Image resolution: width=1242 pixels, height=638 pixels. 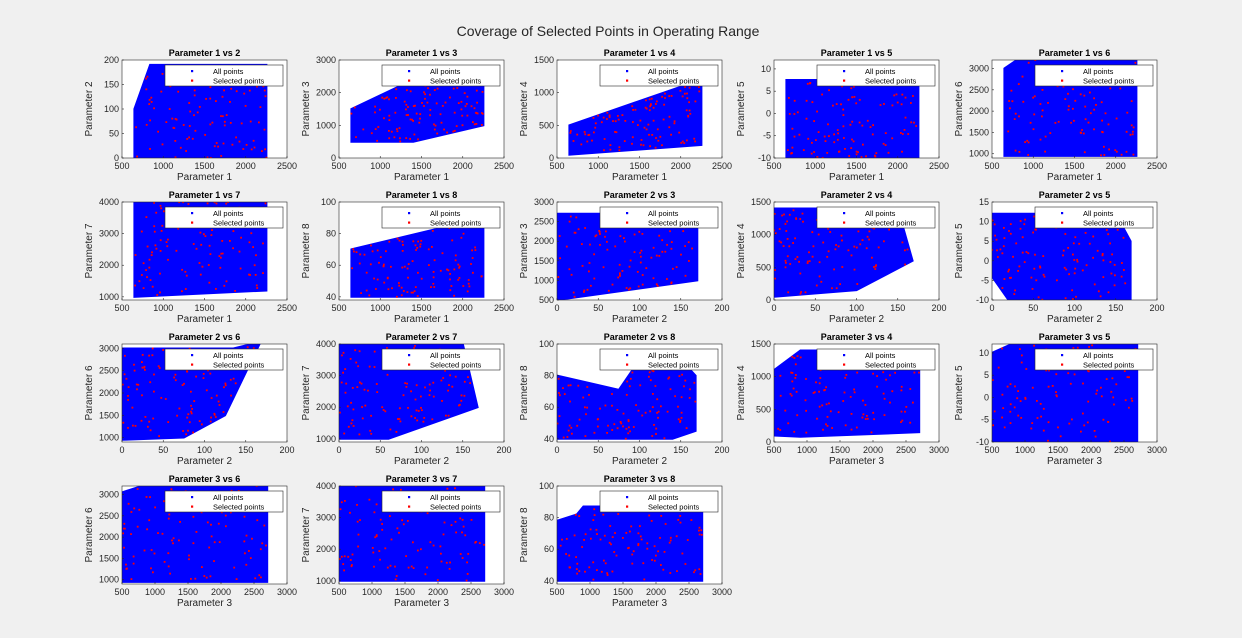 What do you see at coordinates (524, 534) in the screenshot?
I see `y-axis-label: Parameter 8` at bounding box center [524, 534].